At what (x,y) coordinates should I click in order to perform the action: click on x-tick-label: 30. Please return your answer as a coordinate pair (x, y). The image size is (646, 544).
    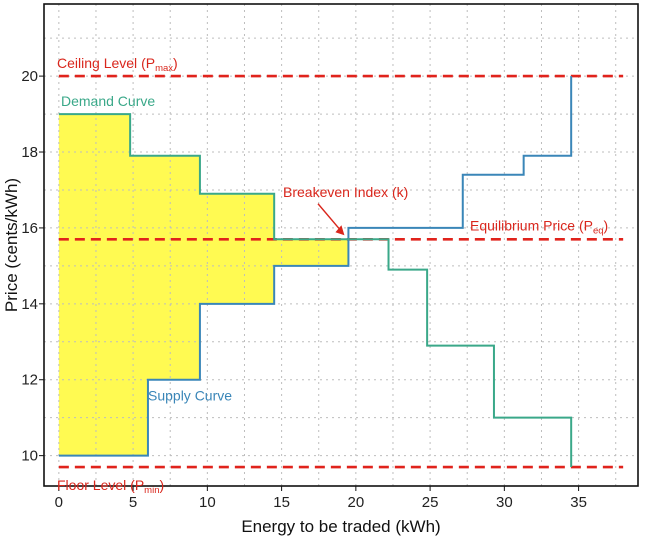
    Looking at the image, I should click on (504, 502).